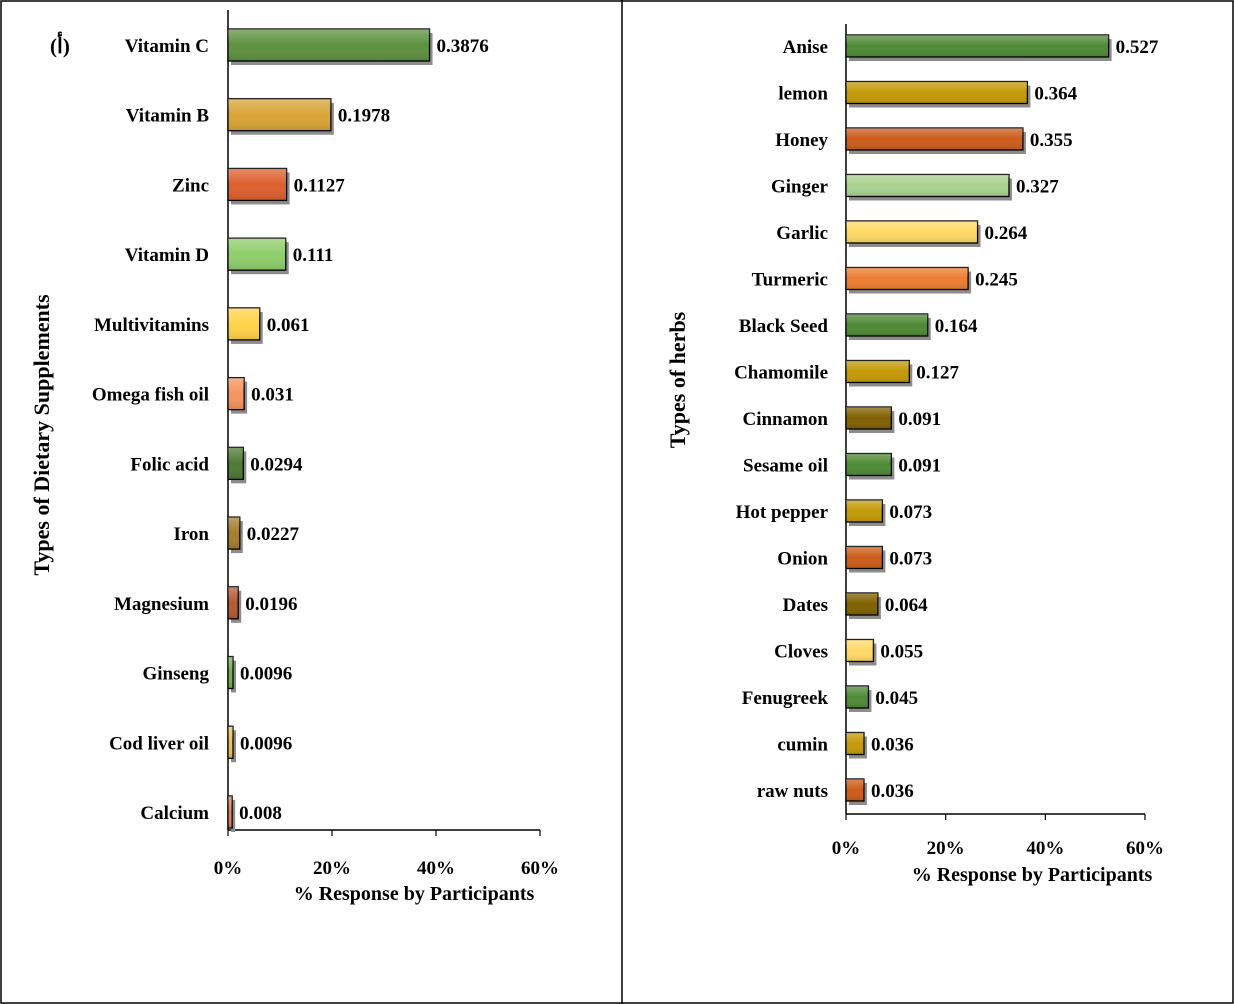  Describe the element at coordinates (802, 233) in the screenshot. I see `category-label: Garlic` at that location.